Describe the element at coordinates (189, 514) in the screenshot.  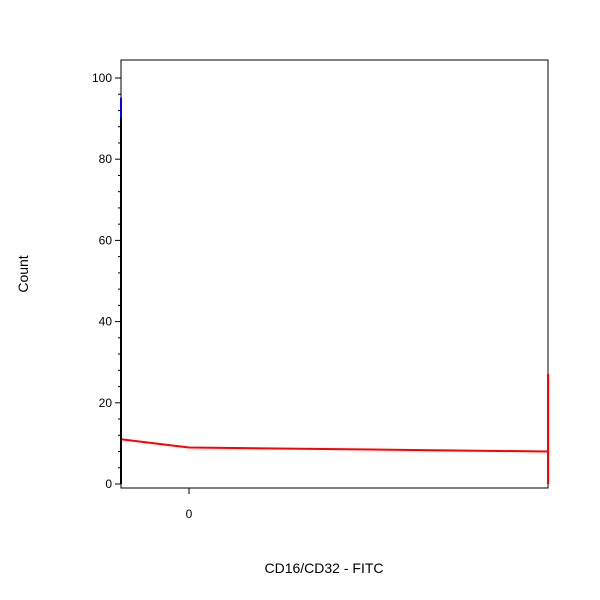
I see `x-tick-label: 0` at that location.